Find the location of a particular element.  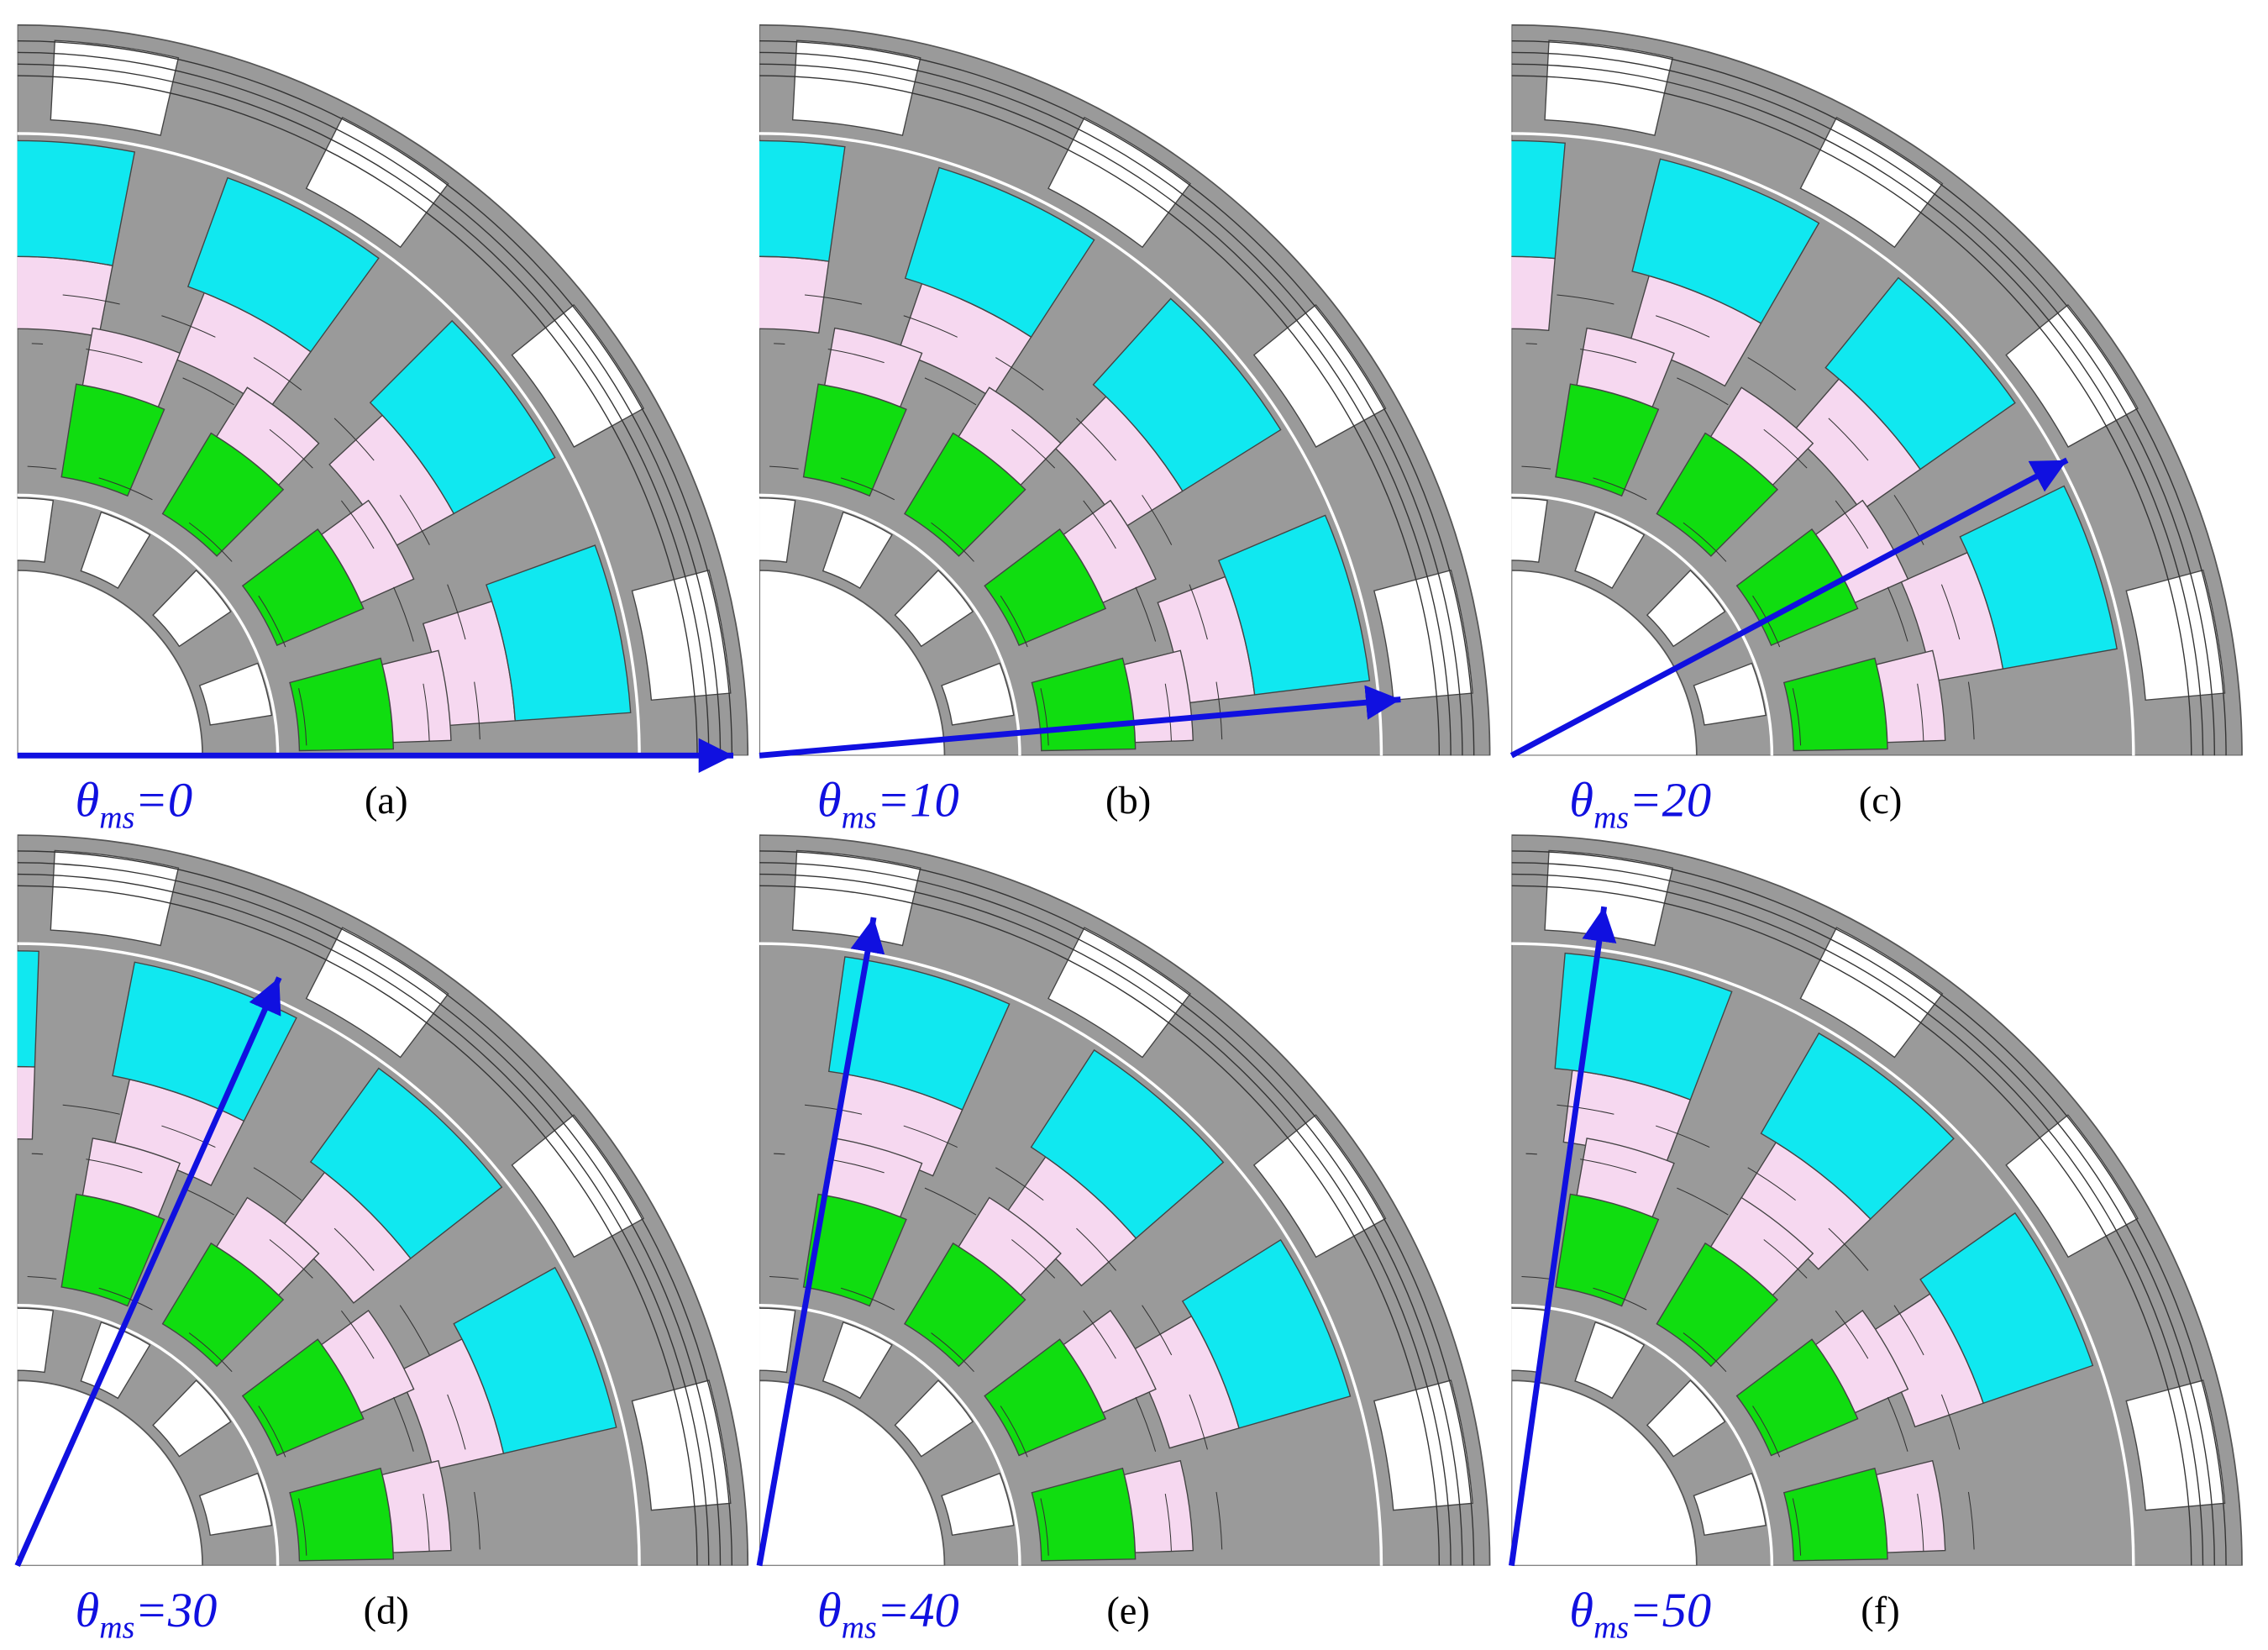

theta-label: θms=10 is located at coordinates (888, 804).